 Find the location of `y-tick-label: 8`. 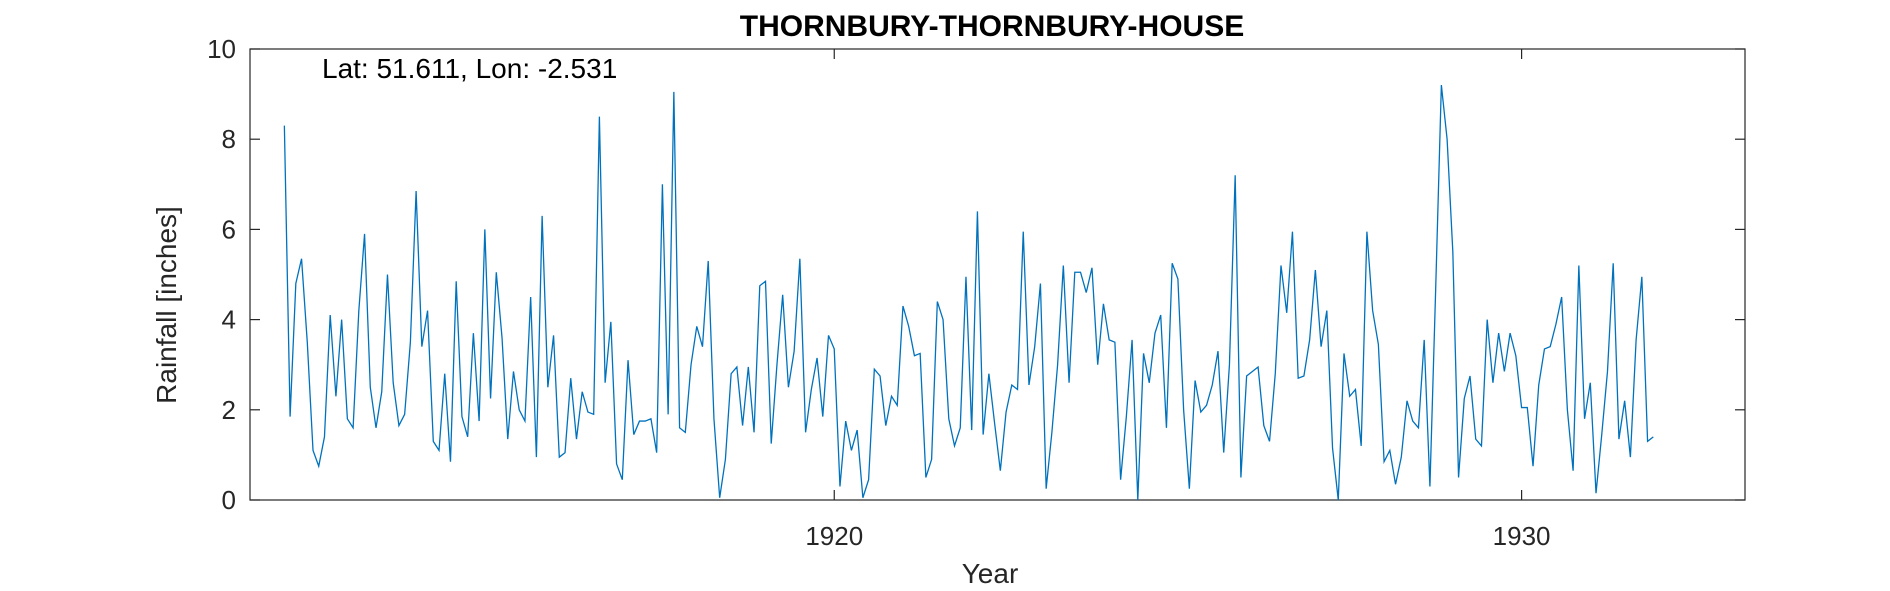

y-tick-label: 8 is located at coordinates (229, 139).